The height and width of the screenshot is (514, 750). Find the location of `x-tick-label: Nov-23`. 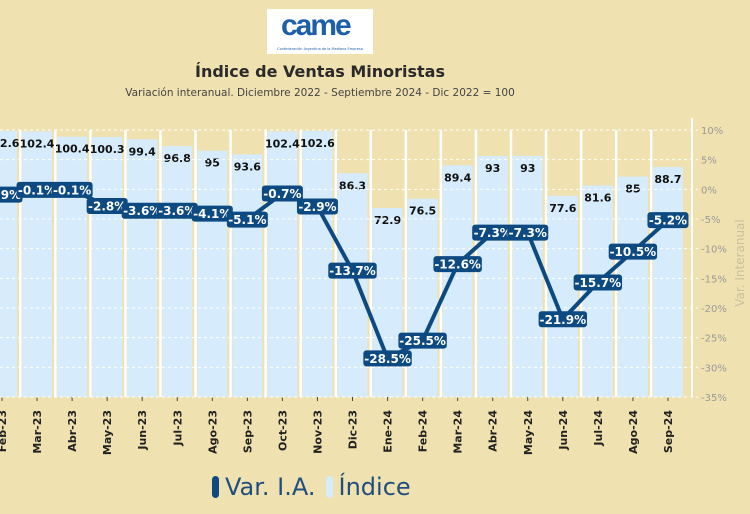

x-tick-label: Nov-23 is located at coordinates (317, 432).